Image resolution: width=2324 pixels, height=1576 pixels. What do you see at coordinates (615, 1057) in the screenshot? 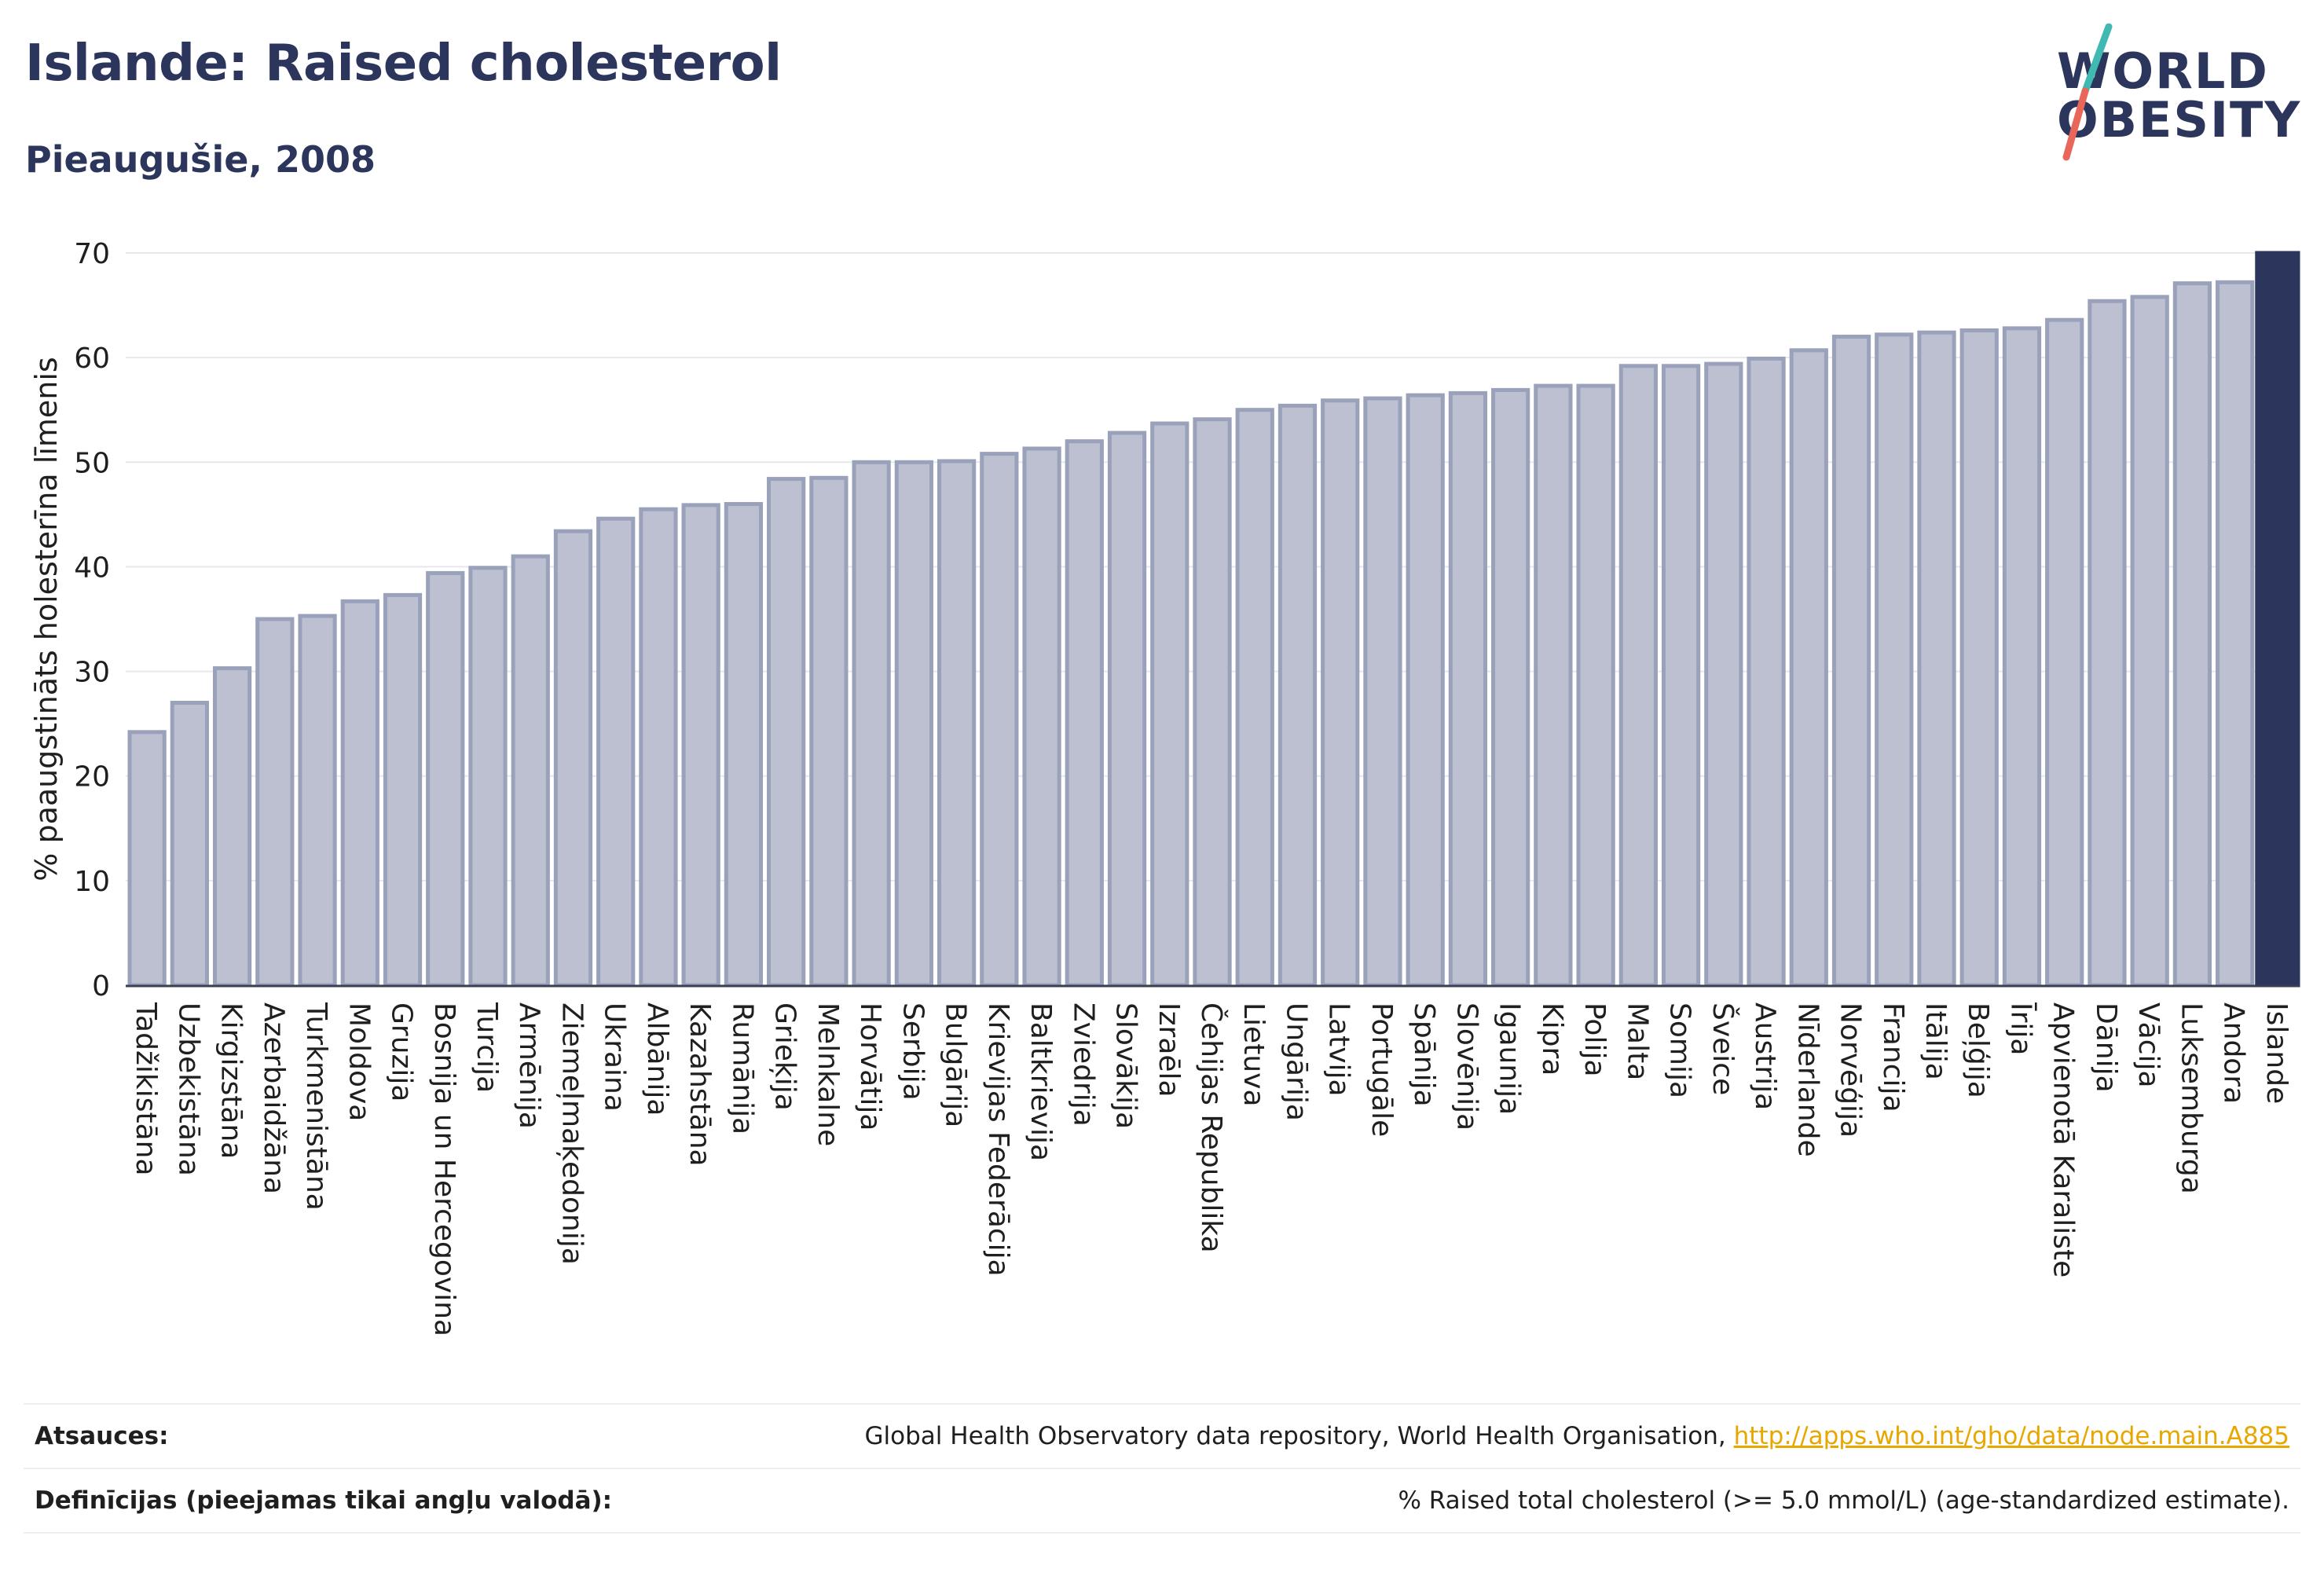
I see `x-tick-label: Ukraina` at bounding box center [615, 1057].